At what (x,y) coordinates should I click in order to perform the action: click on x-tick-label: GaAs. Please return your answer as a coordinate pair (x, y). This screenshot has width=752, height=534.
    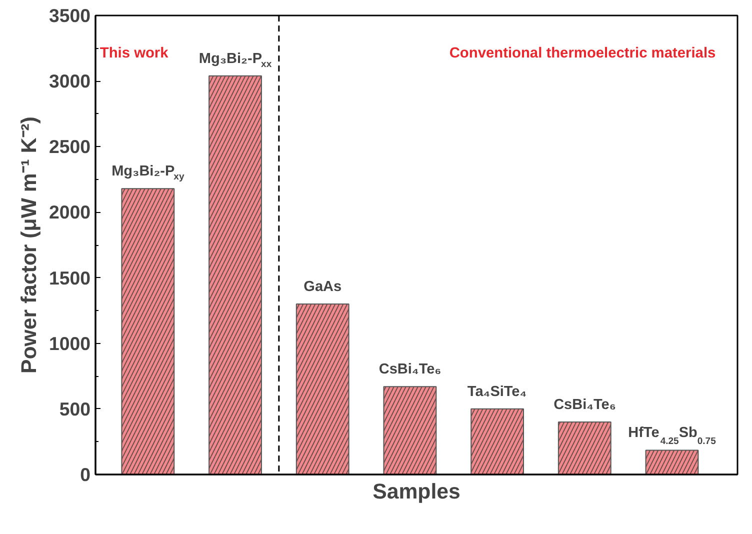
    Looking at the image, I should click on (323, 287).